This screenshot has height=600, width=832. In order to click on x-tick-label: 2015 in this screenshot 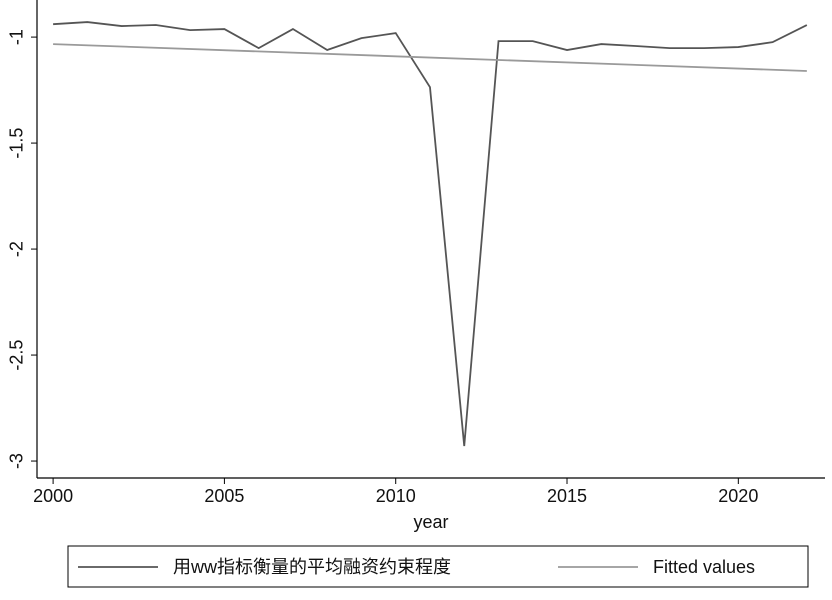, I will do `click(567, 496)`.